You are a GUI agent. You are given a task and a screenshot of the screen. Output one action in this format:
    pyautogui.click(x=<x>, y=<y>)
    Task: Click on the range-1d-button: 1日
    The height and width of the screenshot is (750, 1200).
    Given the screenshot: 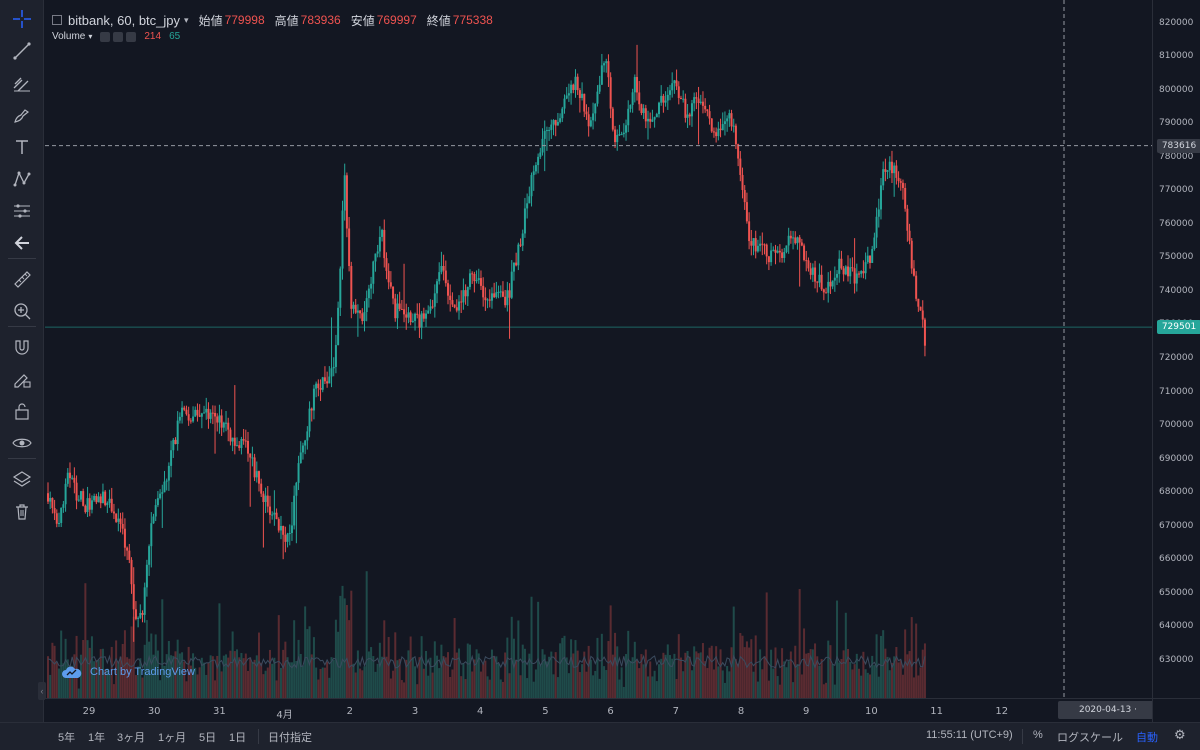 What is the action you would take?
    pyautogui.click(x=238, y=738)
    